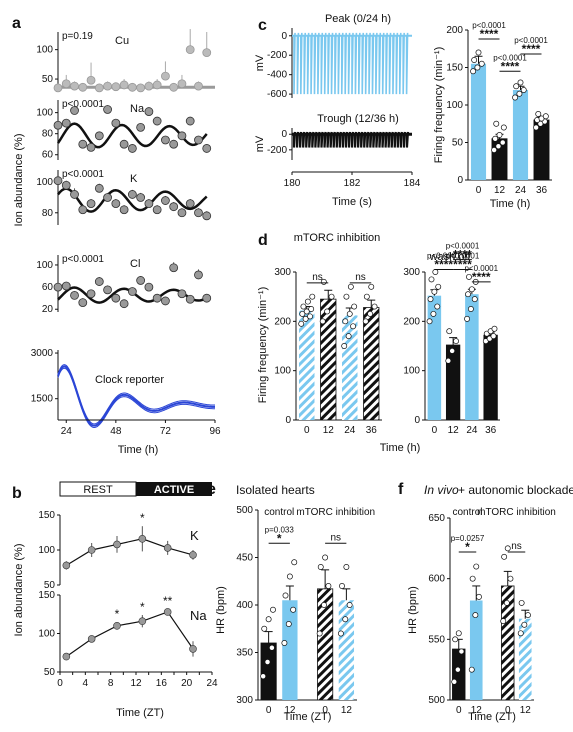 Image resolution: width=573 pixels, height=732 pixels. Describe the element at coordinates (279, 538) in the screenshot. I see `sig-stars-e: *` at that location.